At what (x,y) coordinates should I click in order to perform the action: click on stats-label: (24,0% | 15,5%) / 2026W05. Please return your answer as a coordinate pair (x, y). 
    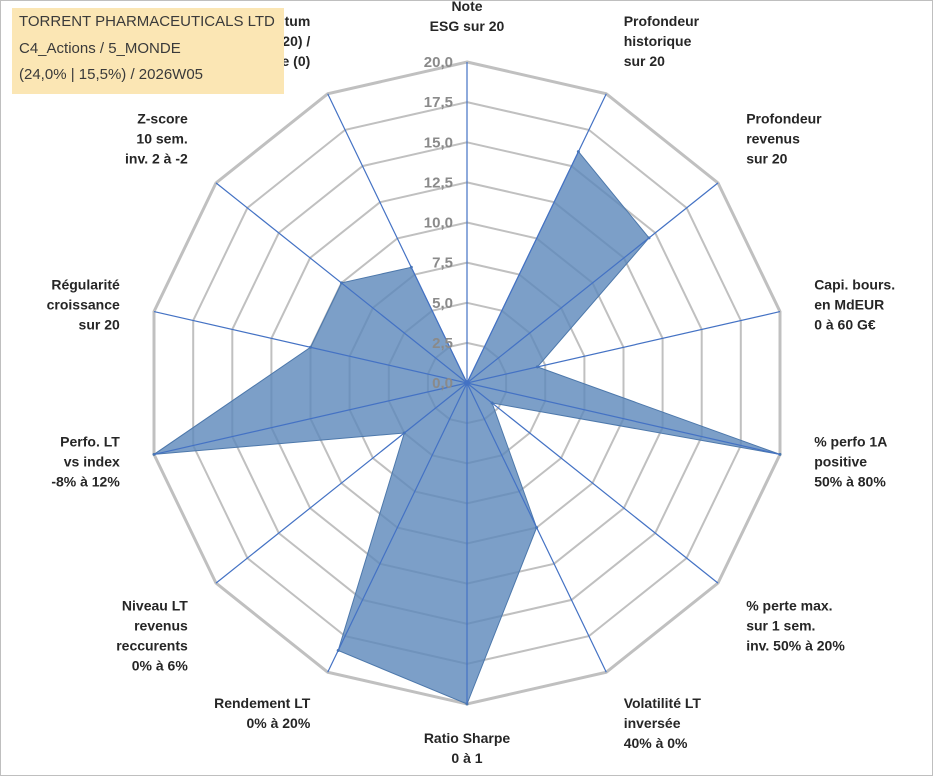
    Looking at the image, I should click on (111, 74).